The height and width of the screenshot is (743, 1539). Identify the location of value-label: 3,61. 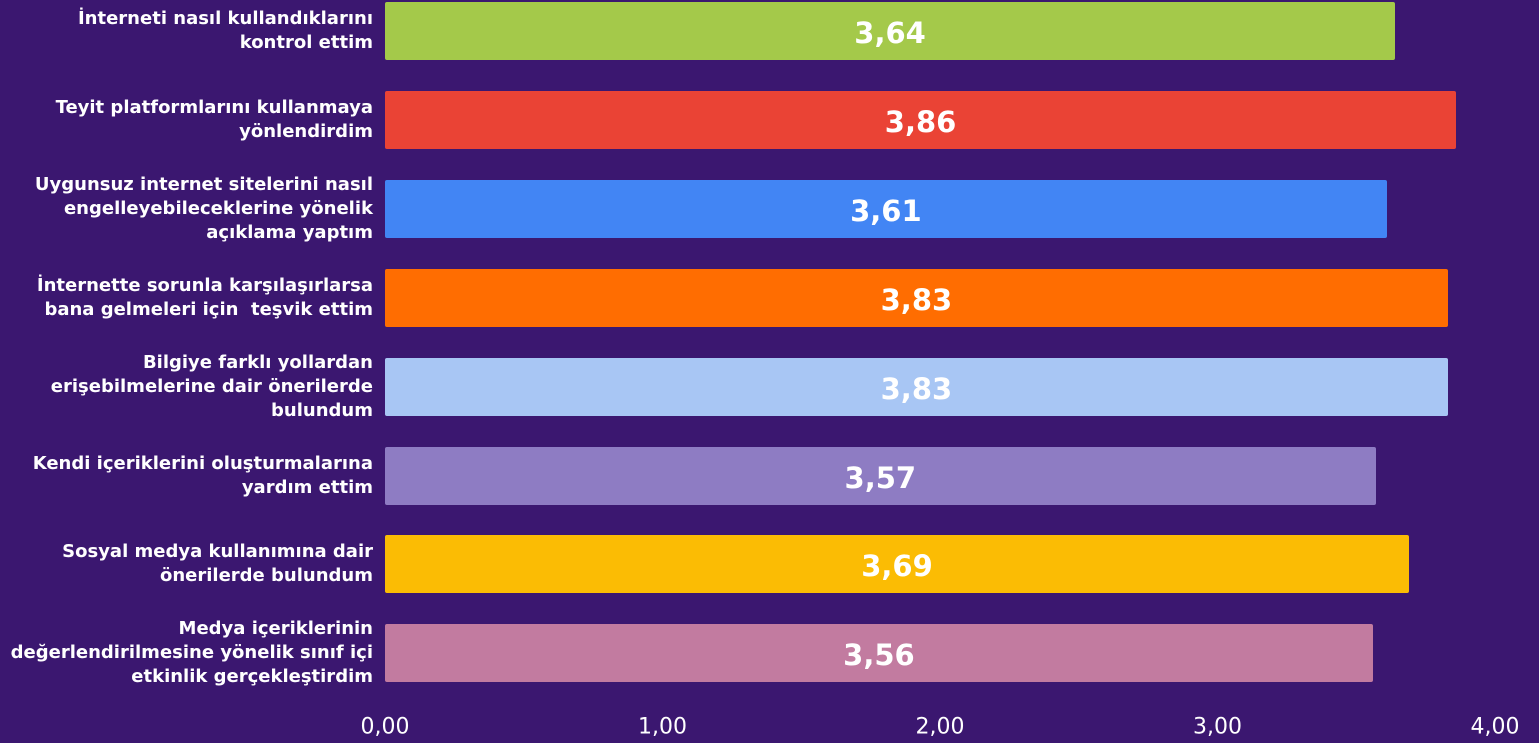
(886, 210).